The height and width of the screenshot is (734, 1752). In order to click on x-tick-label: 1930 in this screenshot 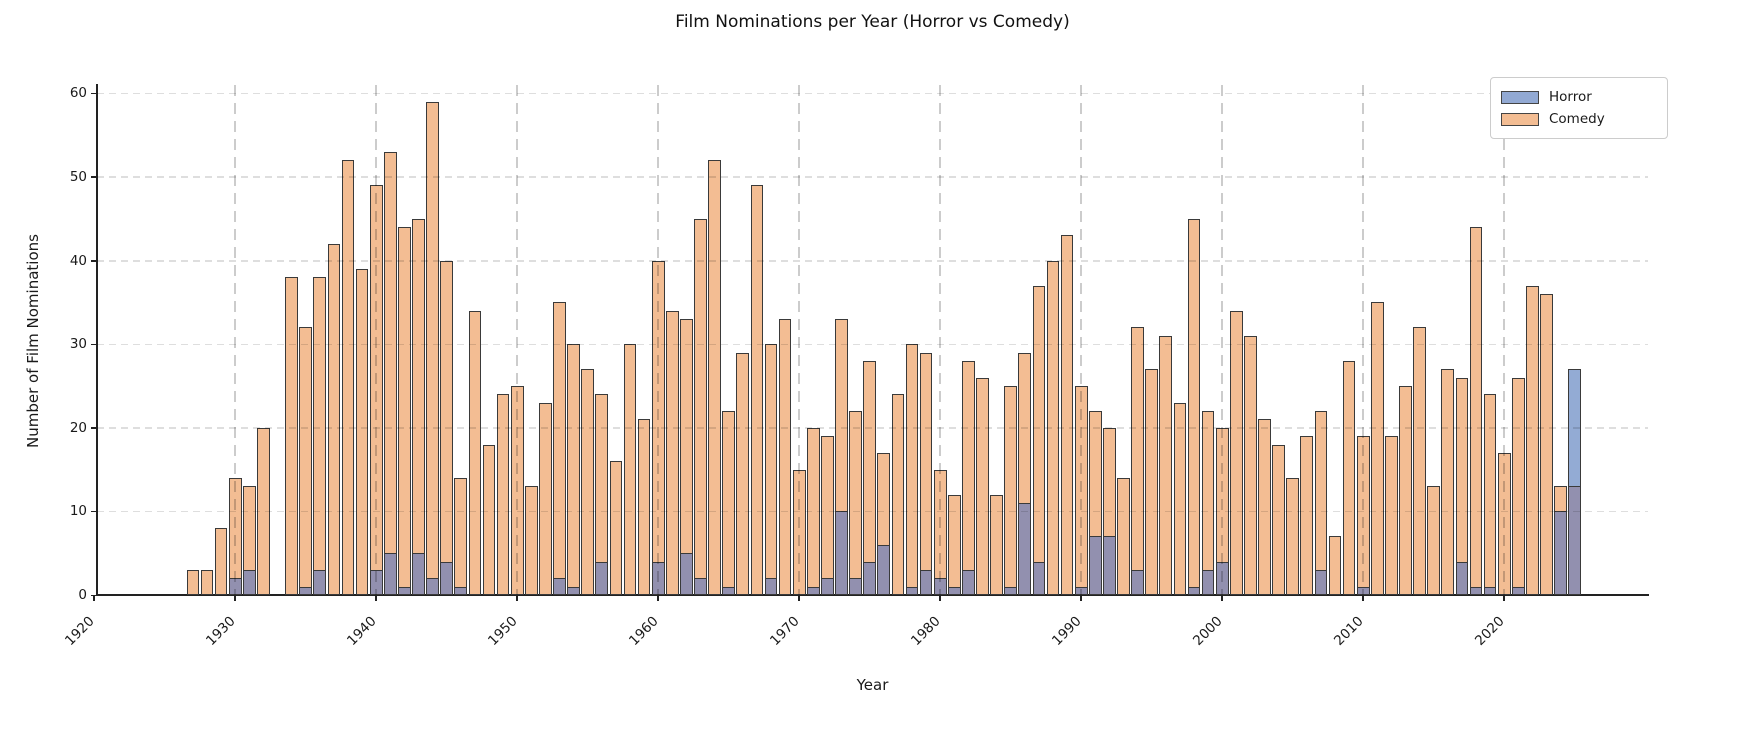, I will do `click(221, 631)`.